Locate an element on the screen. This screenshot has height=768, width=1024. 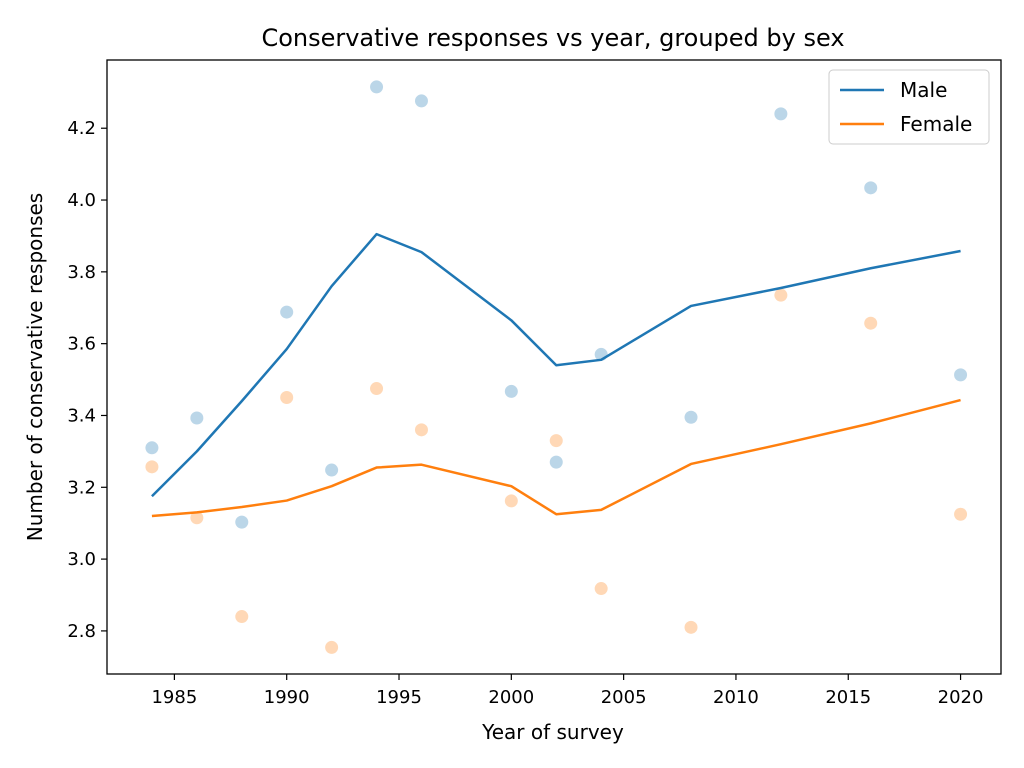
y-tick-label: 4.0 is located at coordinates (81, 200).